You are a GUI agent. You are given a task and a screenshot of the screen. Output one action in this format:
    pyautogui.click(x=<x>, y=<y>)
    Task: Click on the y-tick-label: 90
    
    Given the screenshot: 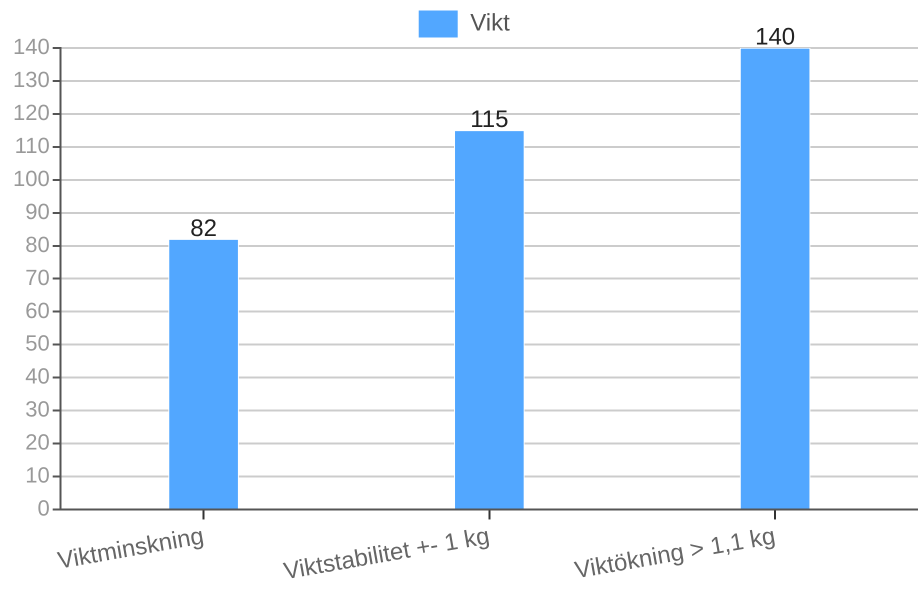 What is the action you would take?
    pyautogui.click(x=37, y=211)
    